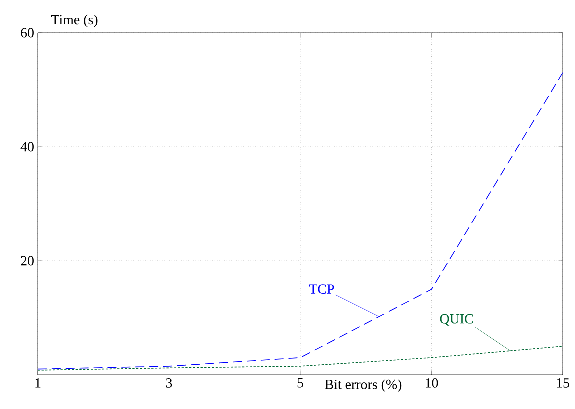  I want to click on y-axis-title: Time (s), so click(74, 21).